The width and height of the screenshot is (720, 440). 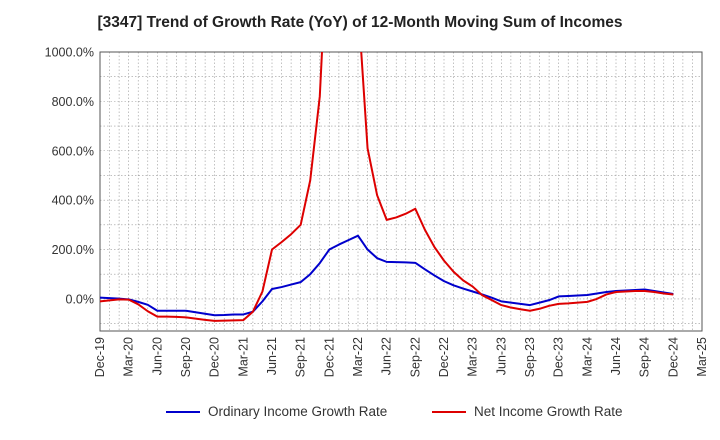 What do you see at coordinates (473, 357) in the screenshot?
I see `x-tick-label: Mar-23` at bounding box center [473, 357].